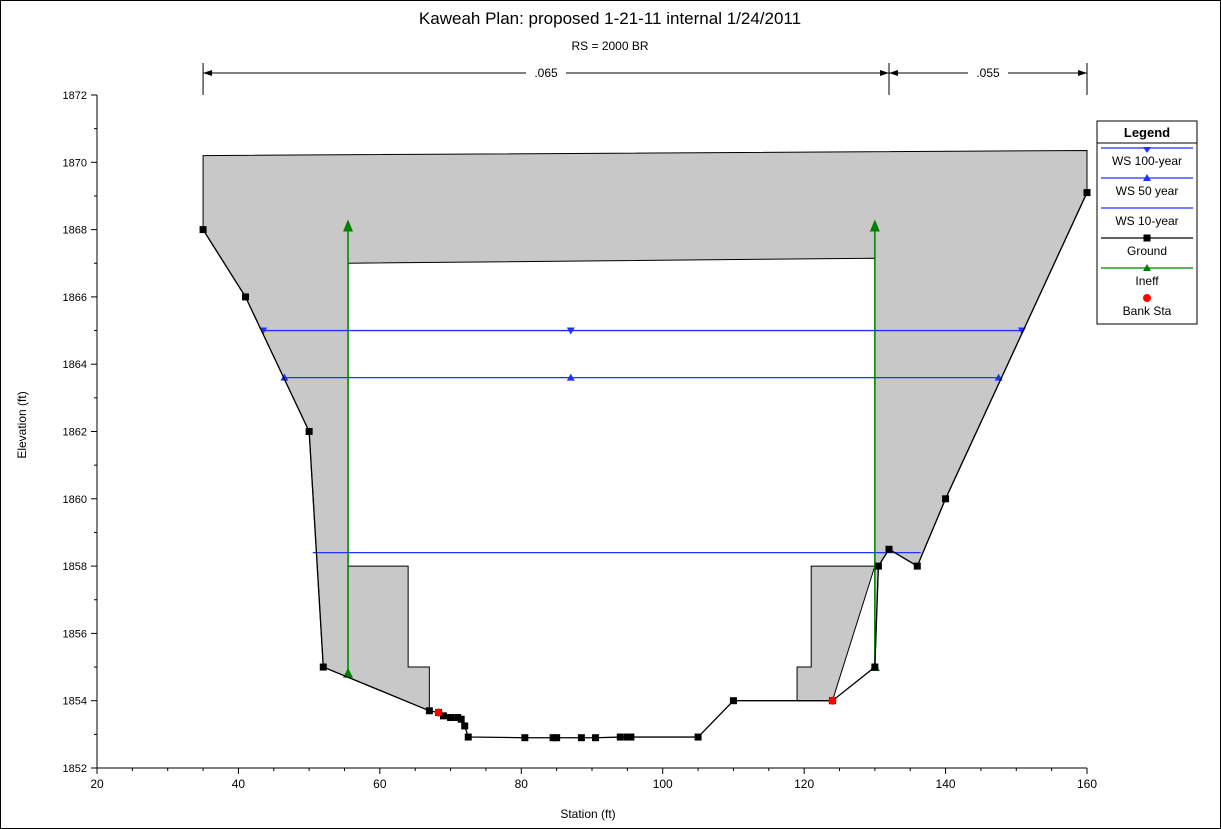 This screenshot has width=1221, height=829. I want to click on x-axis-label: Station (ft), so click(587, 814).